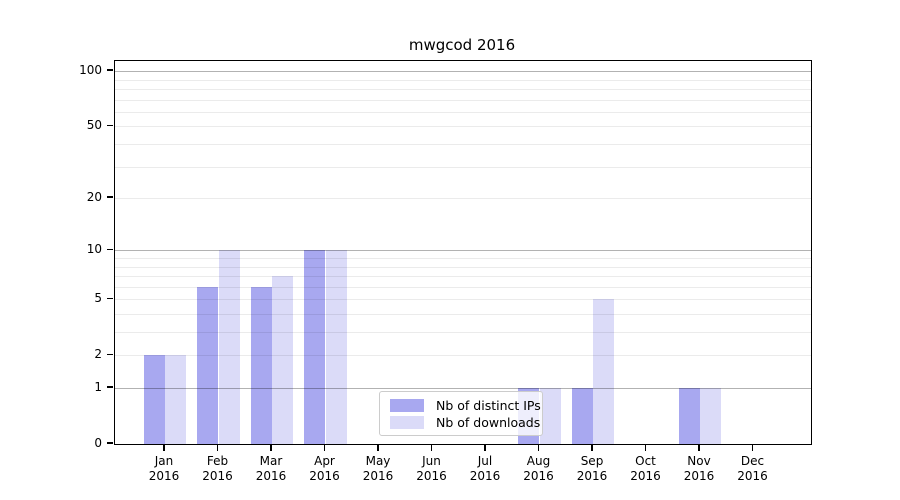  I want to click on x-axis-tick-label: Oct 2016, so click(646, 469).